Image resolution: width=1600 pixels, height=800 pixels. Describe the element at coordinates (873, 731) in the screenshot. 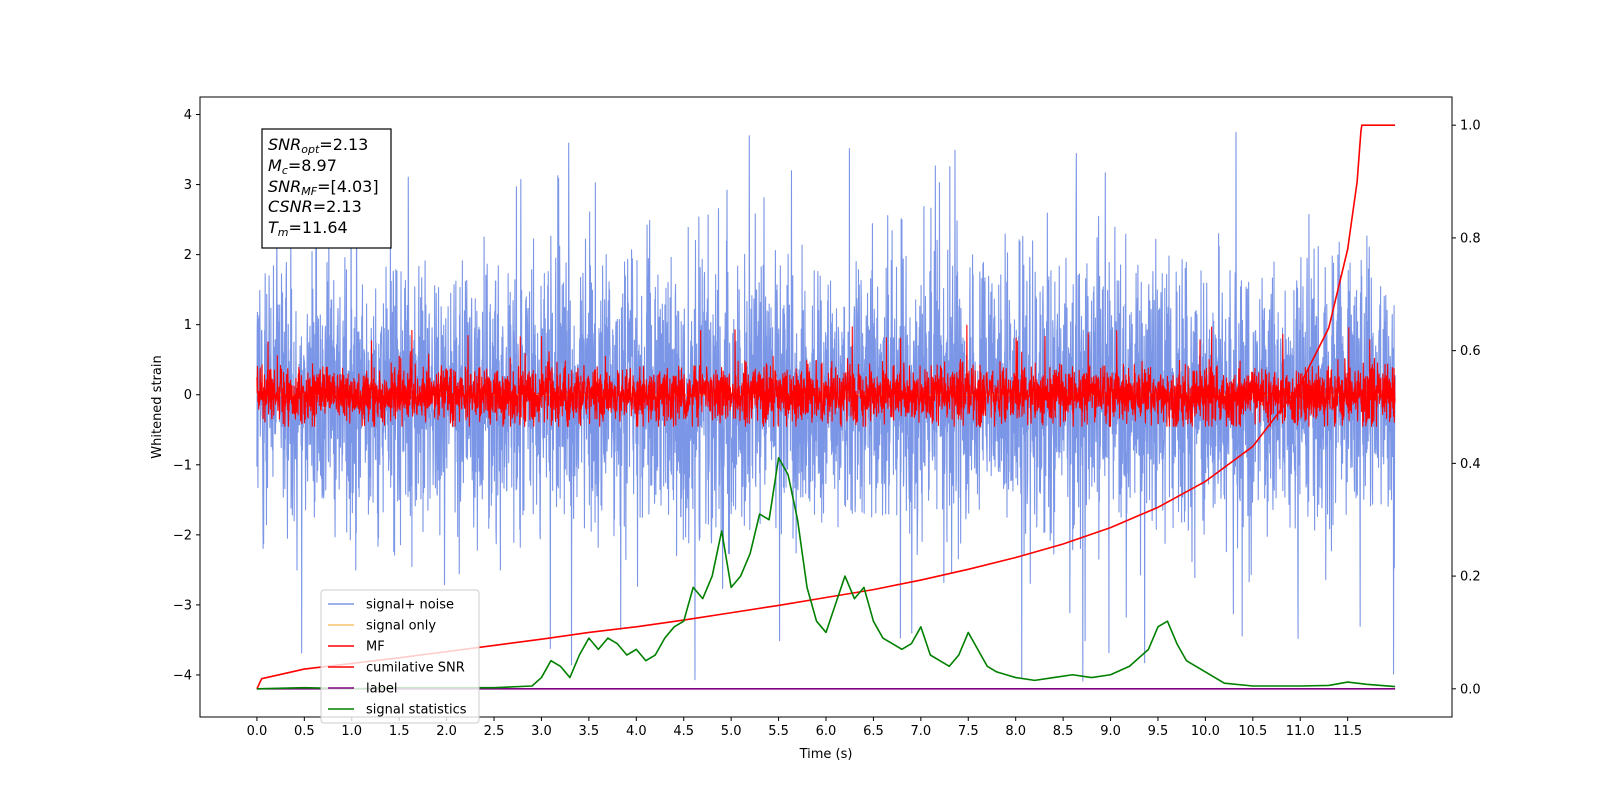

I see `x-tick-label: 6.5` at that location.